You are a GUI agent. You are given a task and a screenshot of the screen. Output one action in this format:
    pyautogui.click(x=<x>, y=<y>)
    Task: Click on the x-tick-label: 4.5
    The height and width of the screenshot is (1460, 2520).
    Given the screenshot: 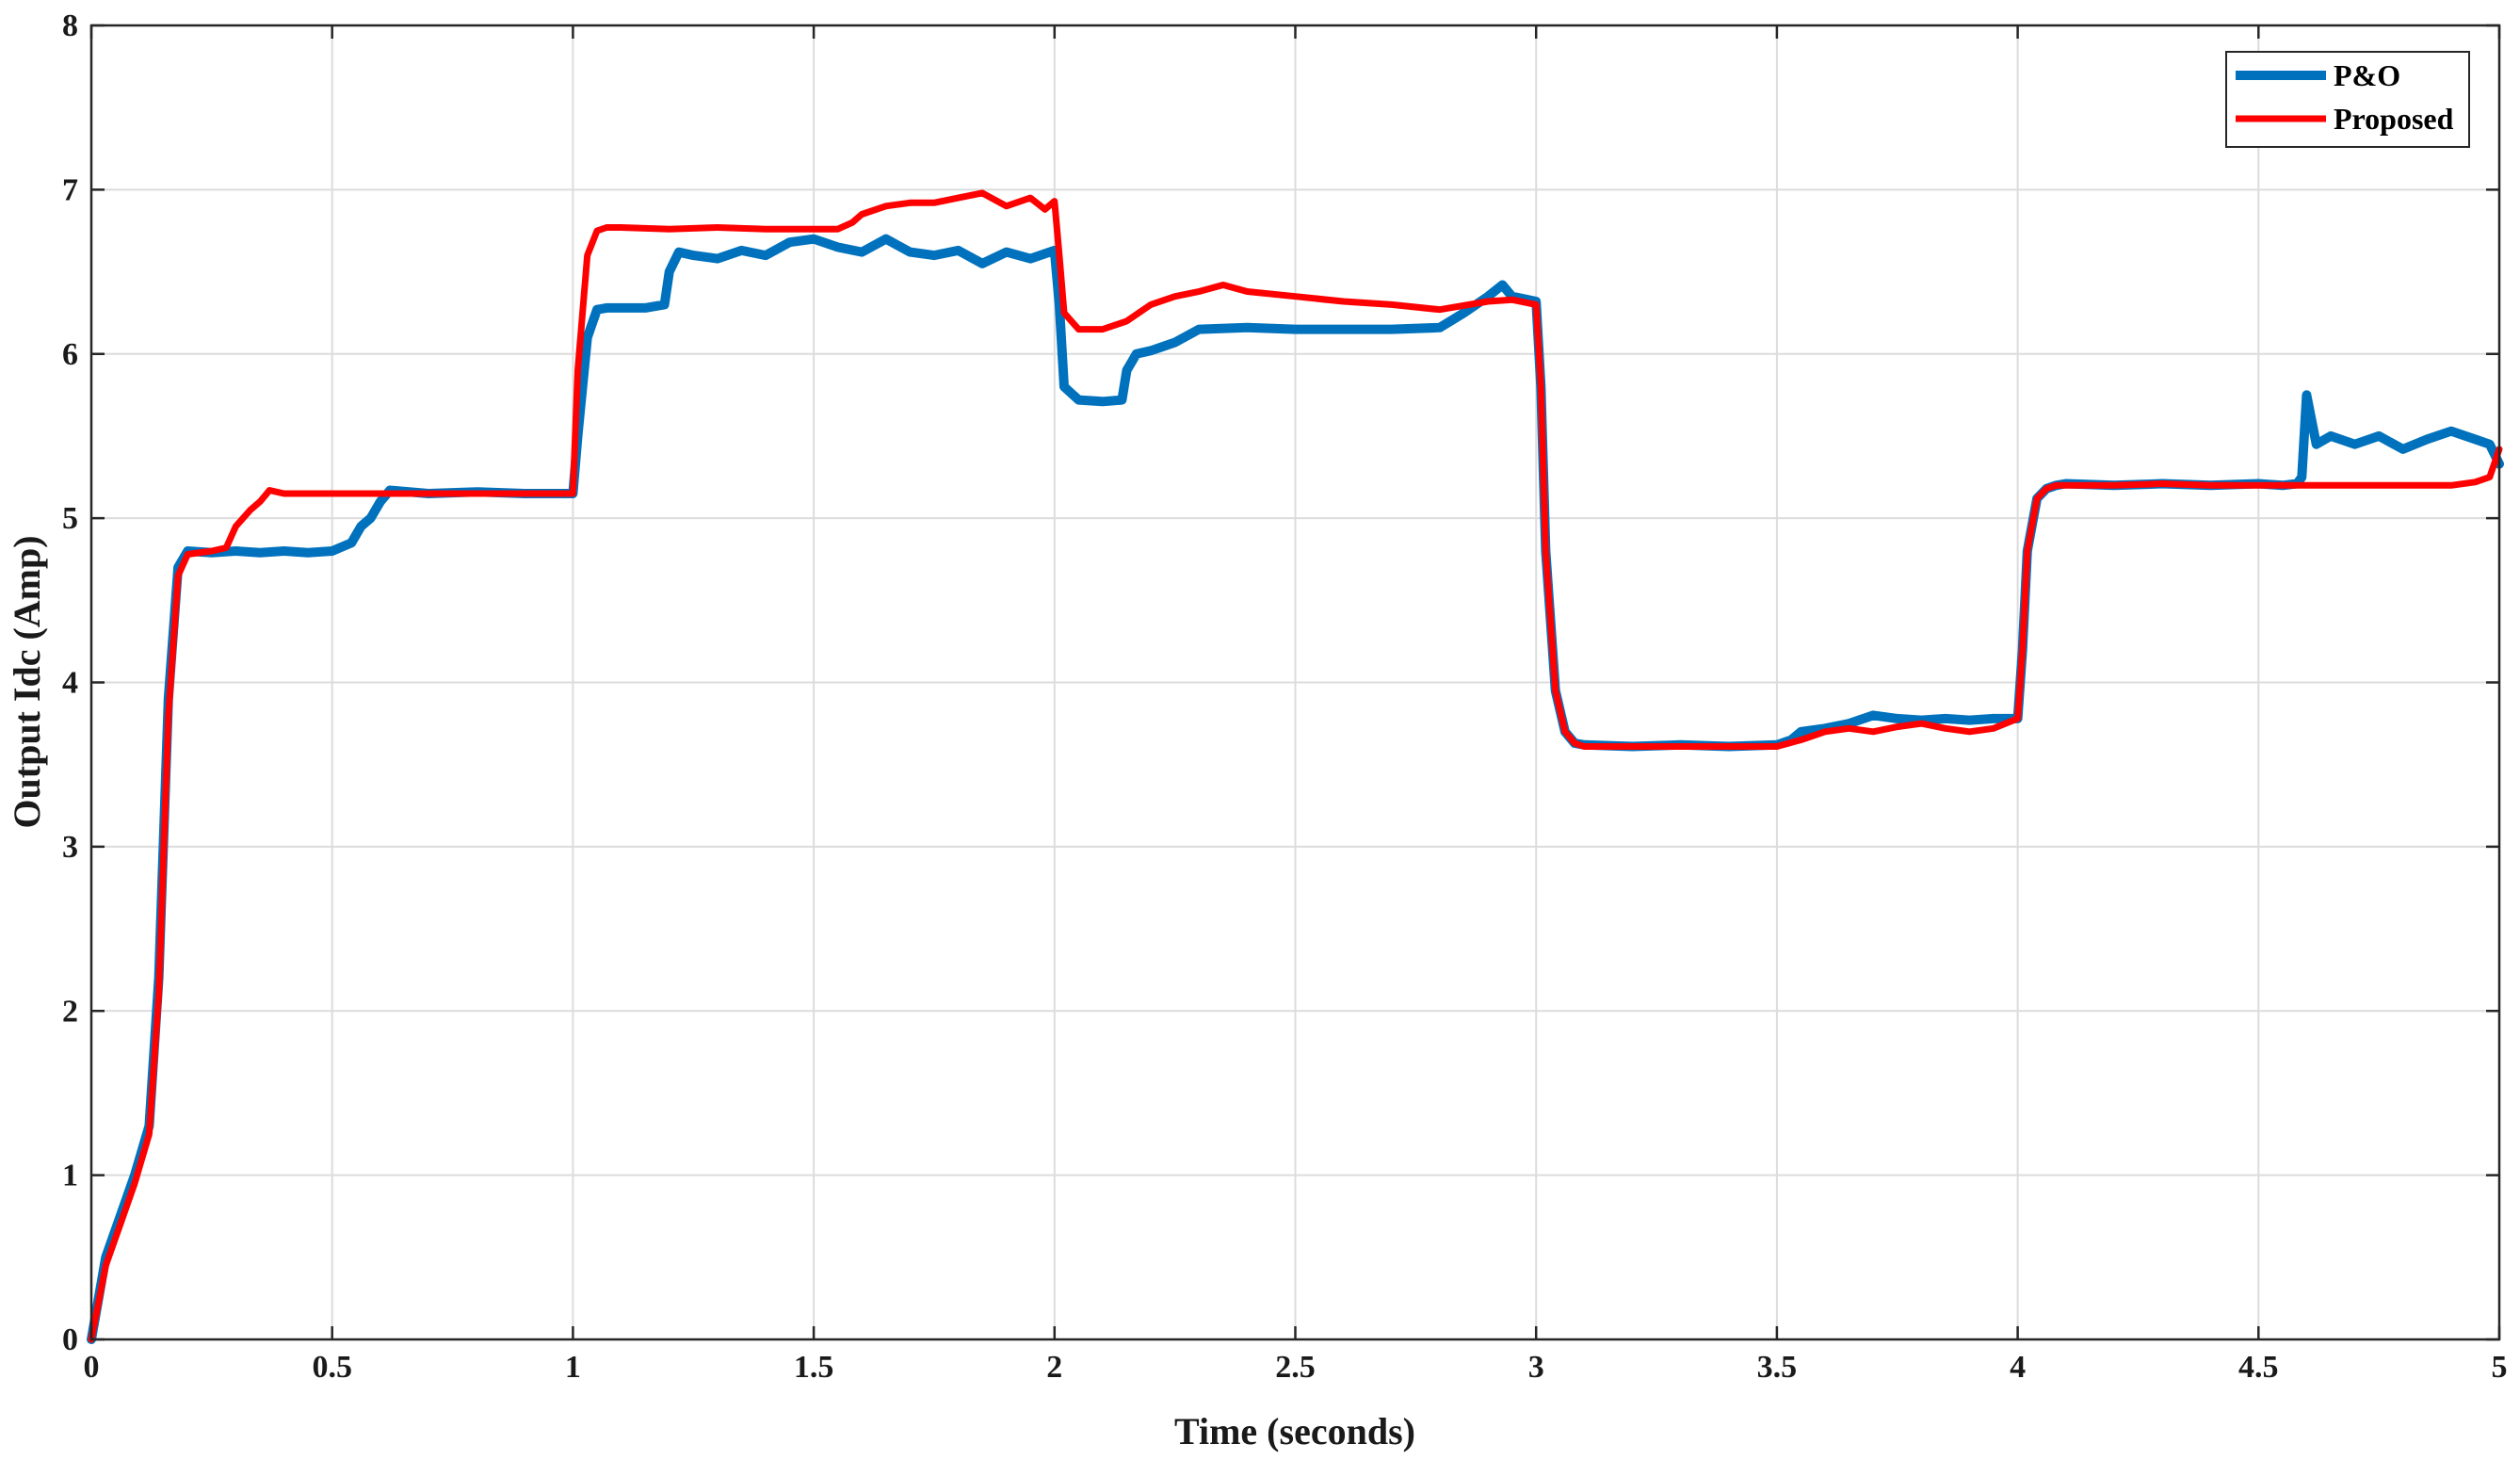 What is the action you would take?
    pyautogui.click(x=2258, y=1367)
    